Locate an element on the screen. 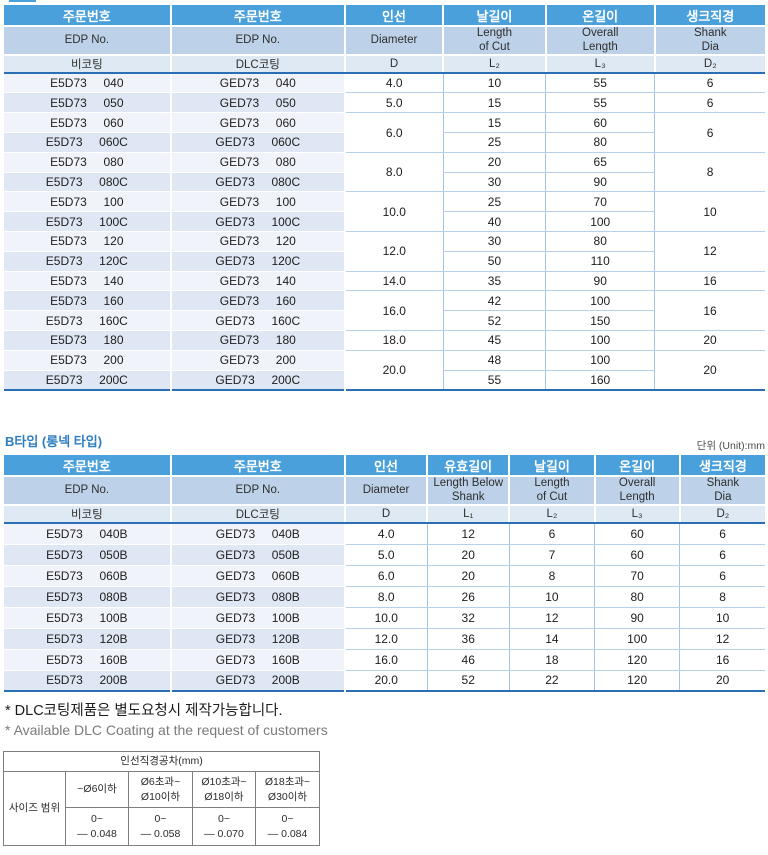  spec-value-cell: 30 is located at coordinates (494, 241).